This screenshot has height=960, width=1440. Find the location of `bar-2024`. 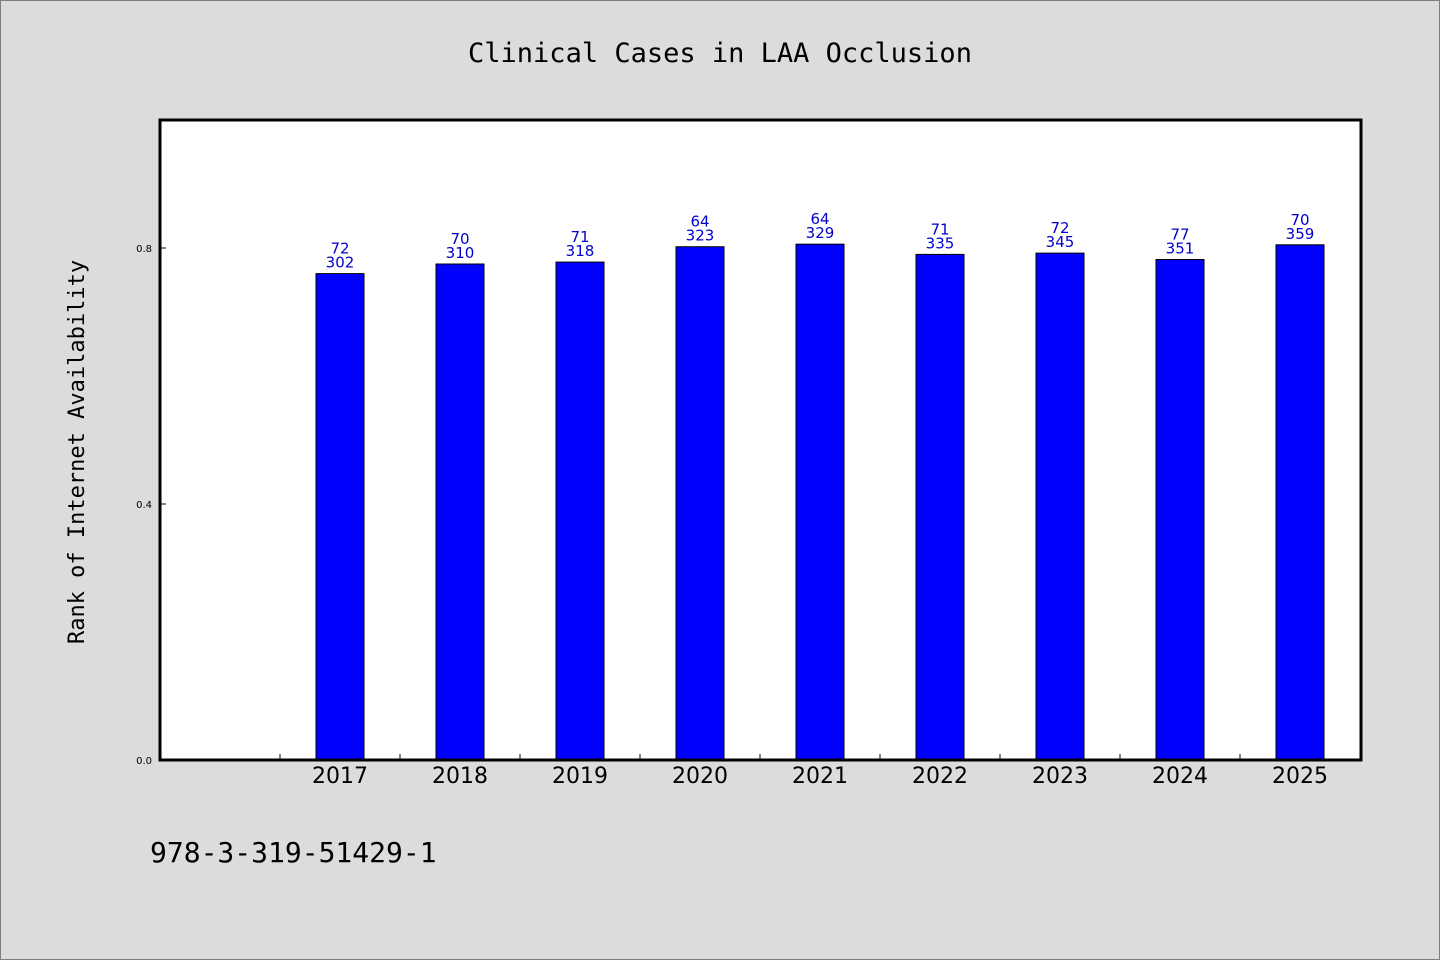

bar-2024 is located at coordinates (1180, 510).